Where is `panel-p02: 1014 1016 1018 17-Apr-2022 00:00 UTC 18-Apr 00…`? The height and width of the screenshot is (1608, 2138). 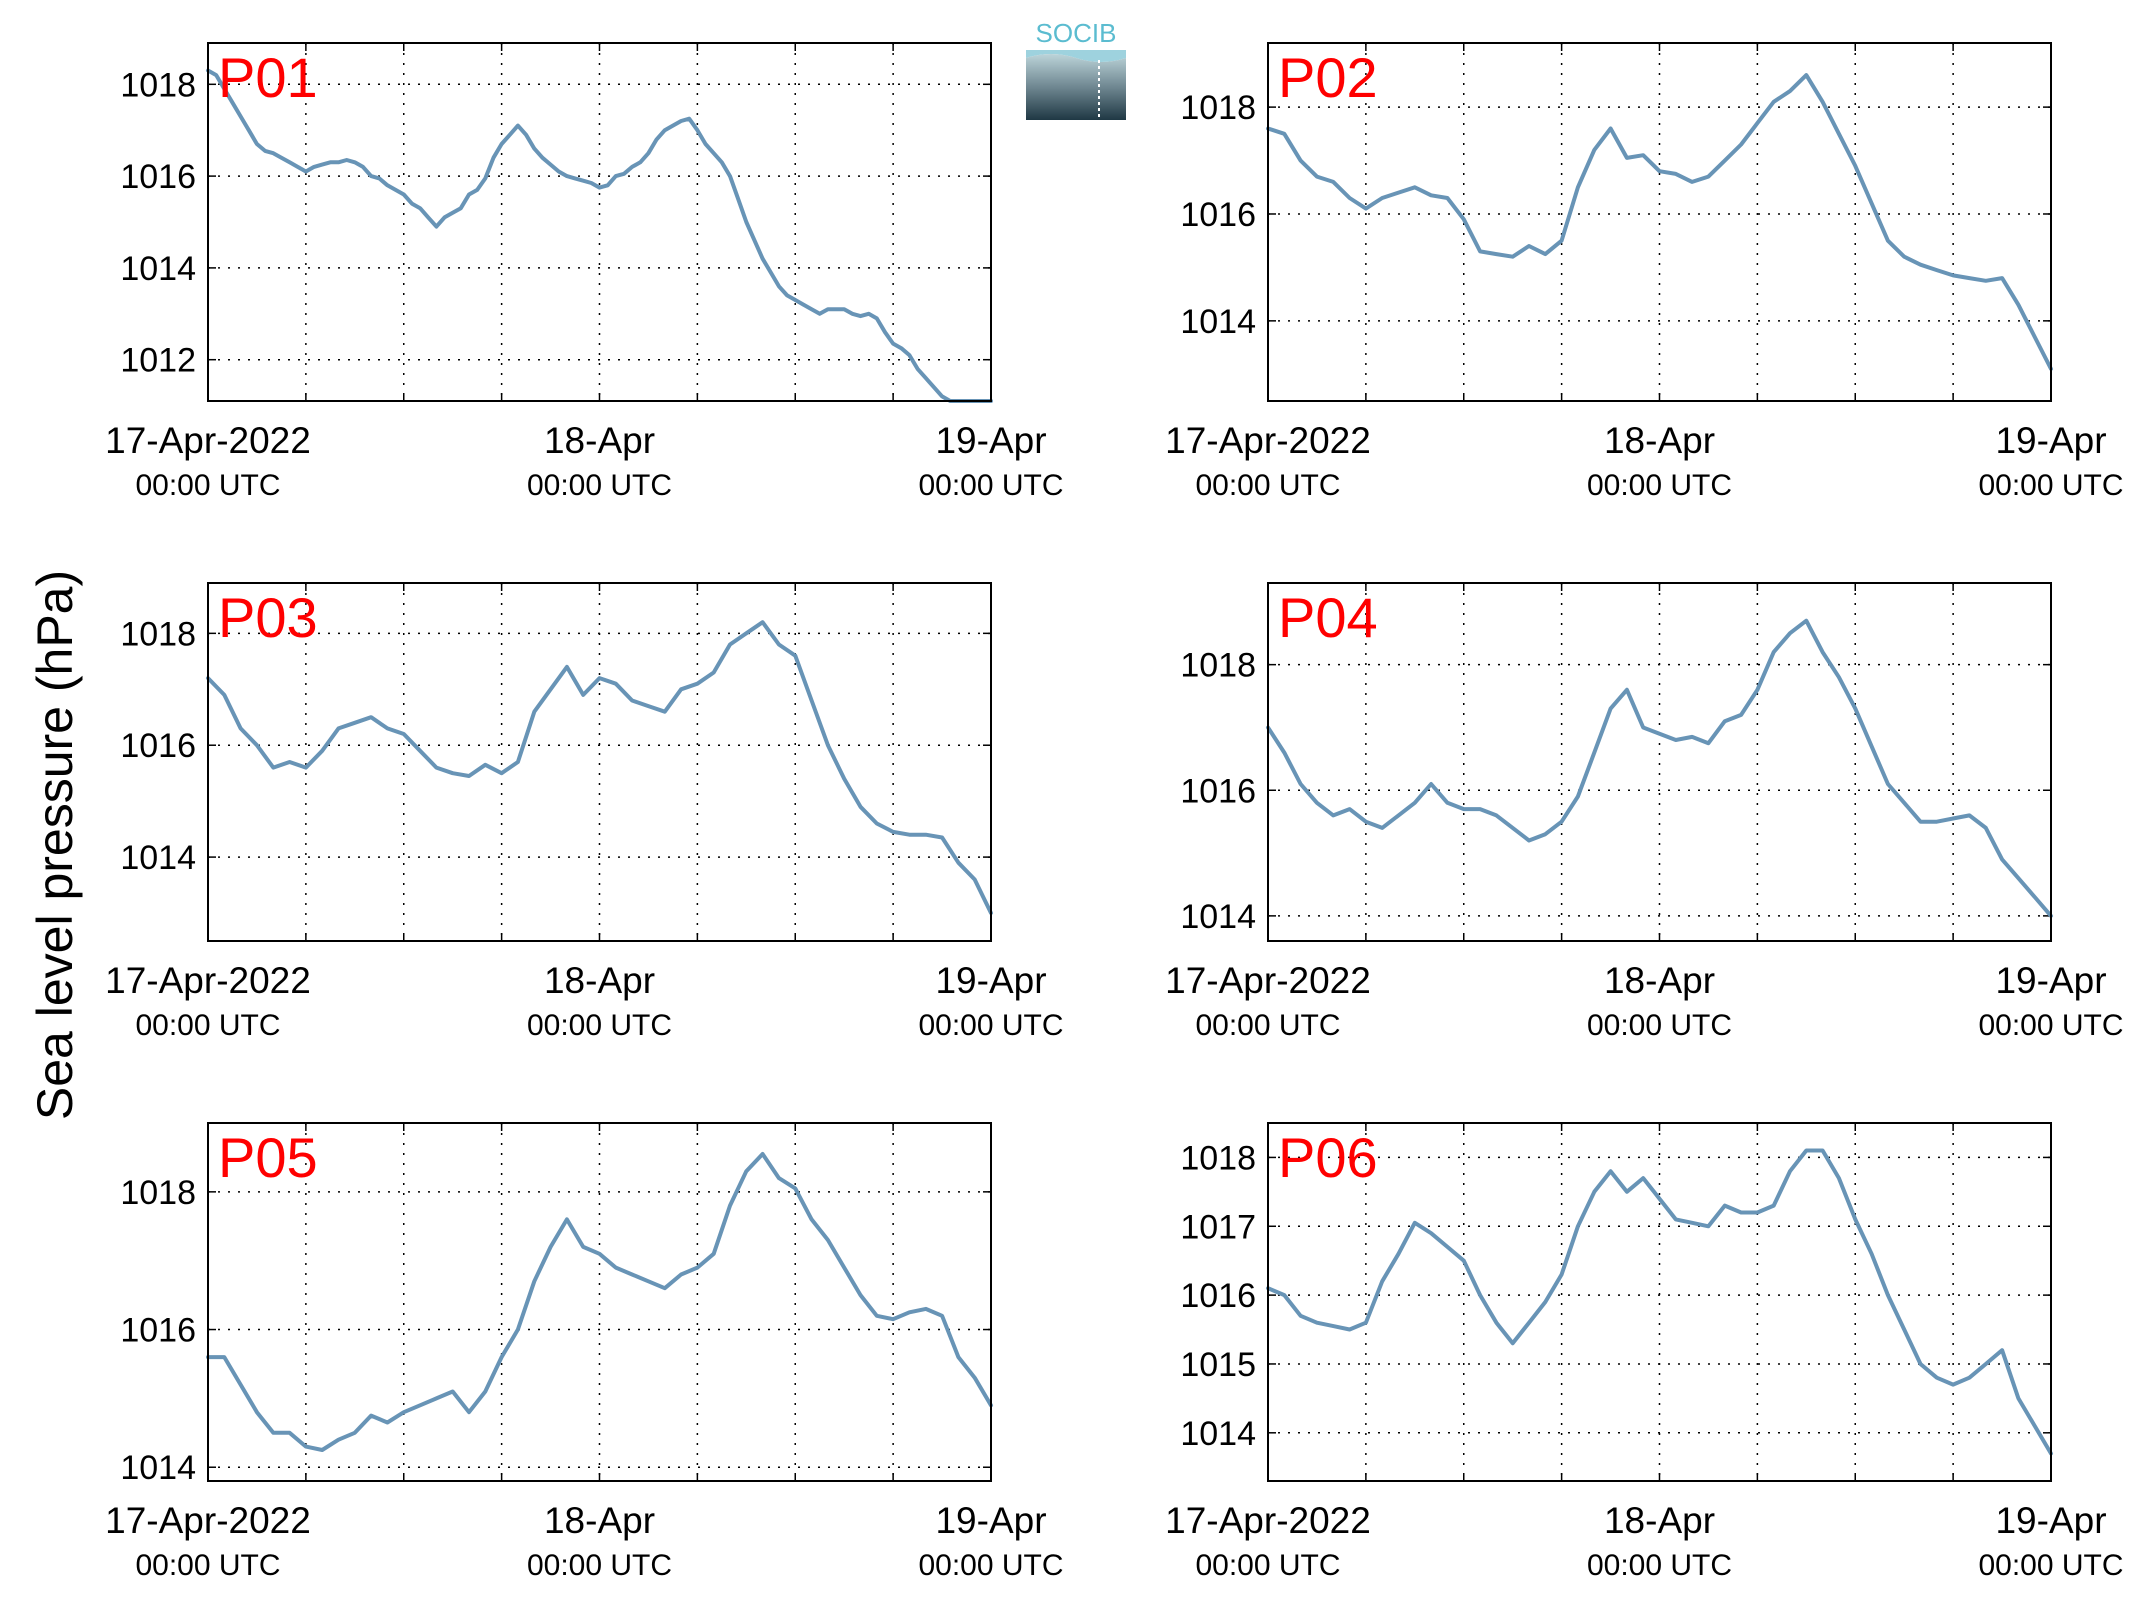 panel-p02: 1014 1016 1018 17-Apr-2022 00:00 UTC 18-Apr 00… is located at coordinates (1644, 272).